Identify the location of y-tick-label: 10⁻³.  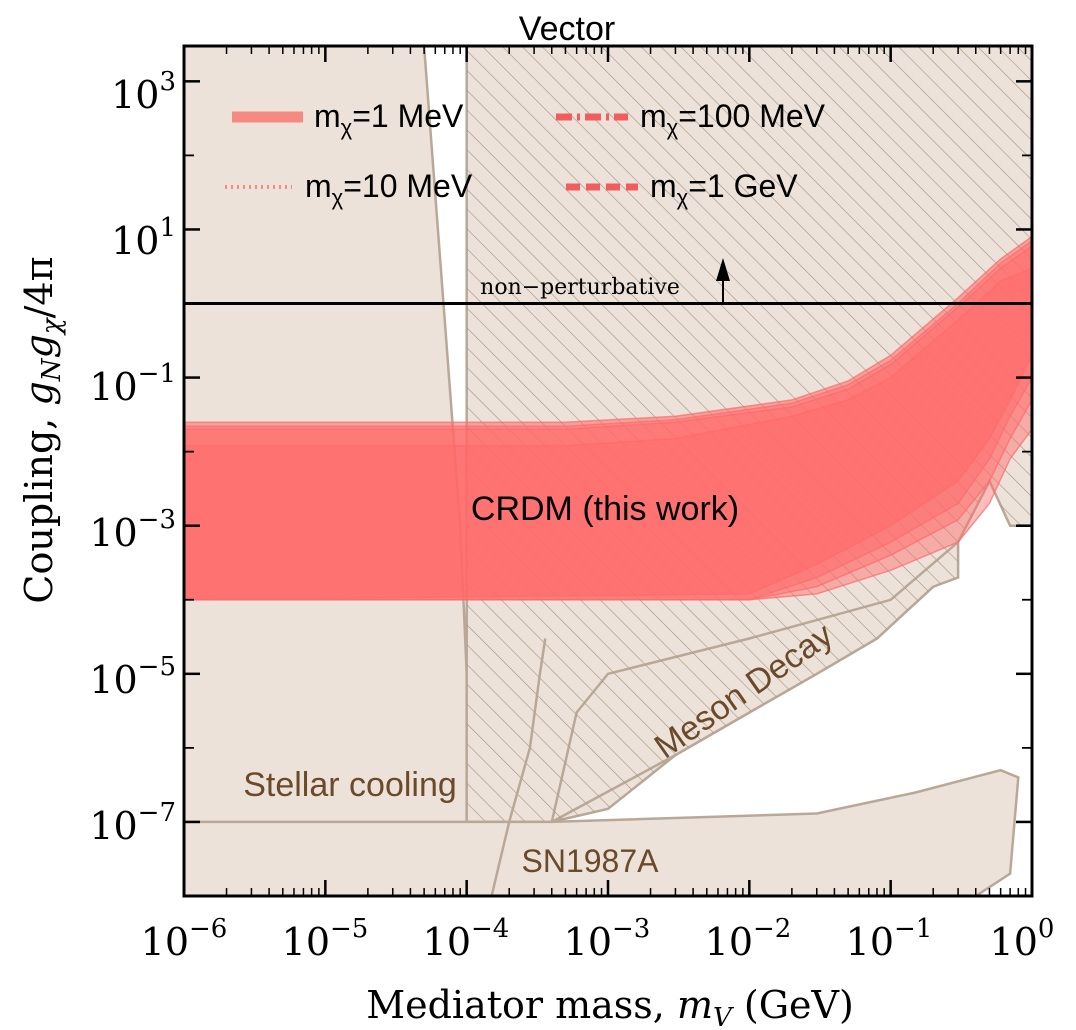
(132, 530).